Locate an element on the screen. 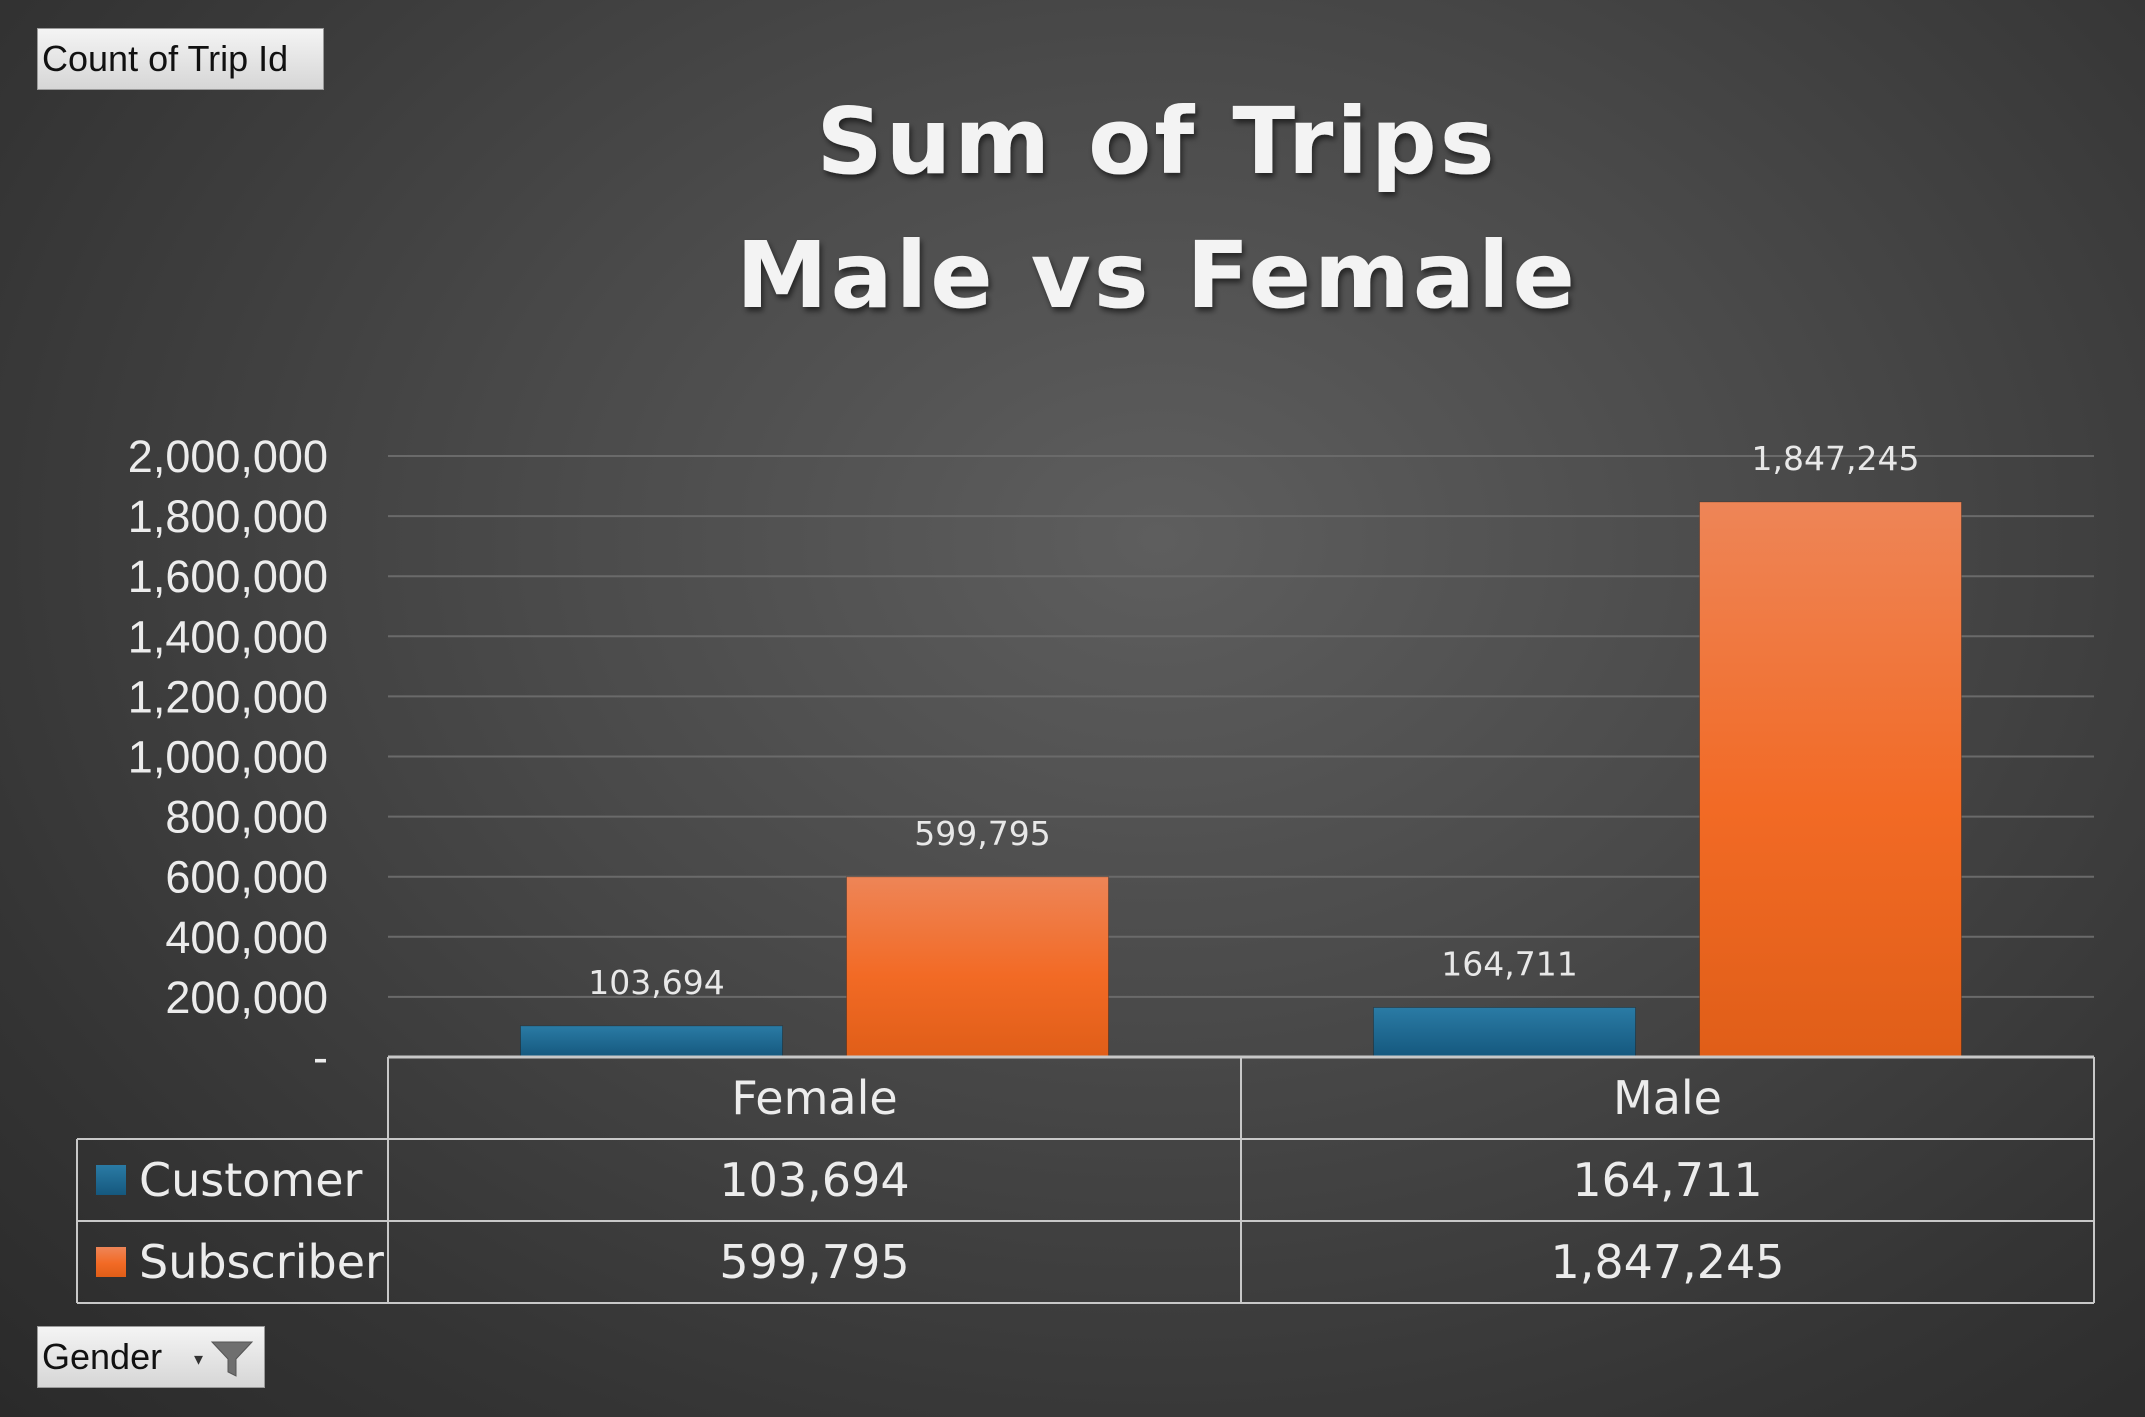 This screenshot has height=1417, width=2145. y-tick-label: 1,800,000 is located at coordinates (228, 516).